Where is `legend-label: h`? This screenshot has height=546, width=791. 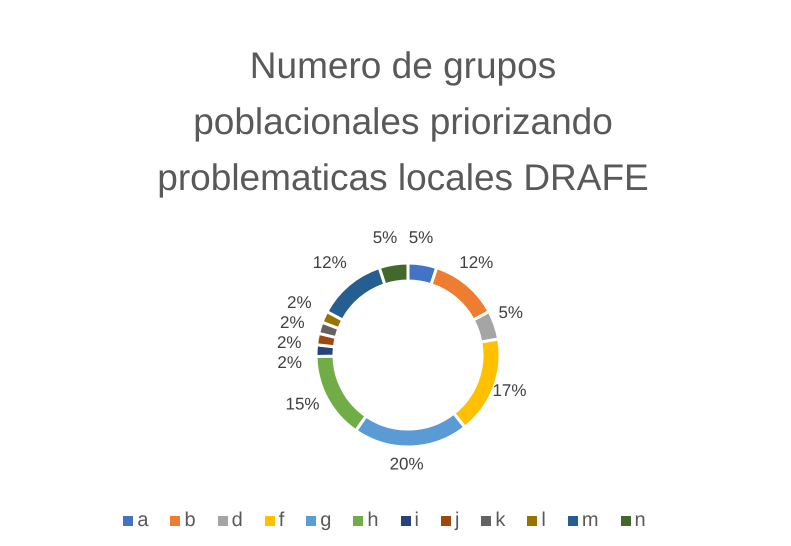
legend-label: h is located at coordinates (373, 520).